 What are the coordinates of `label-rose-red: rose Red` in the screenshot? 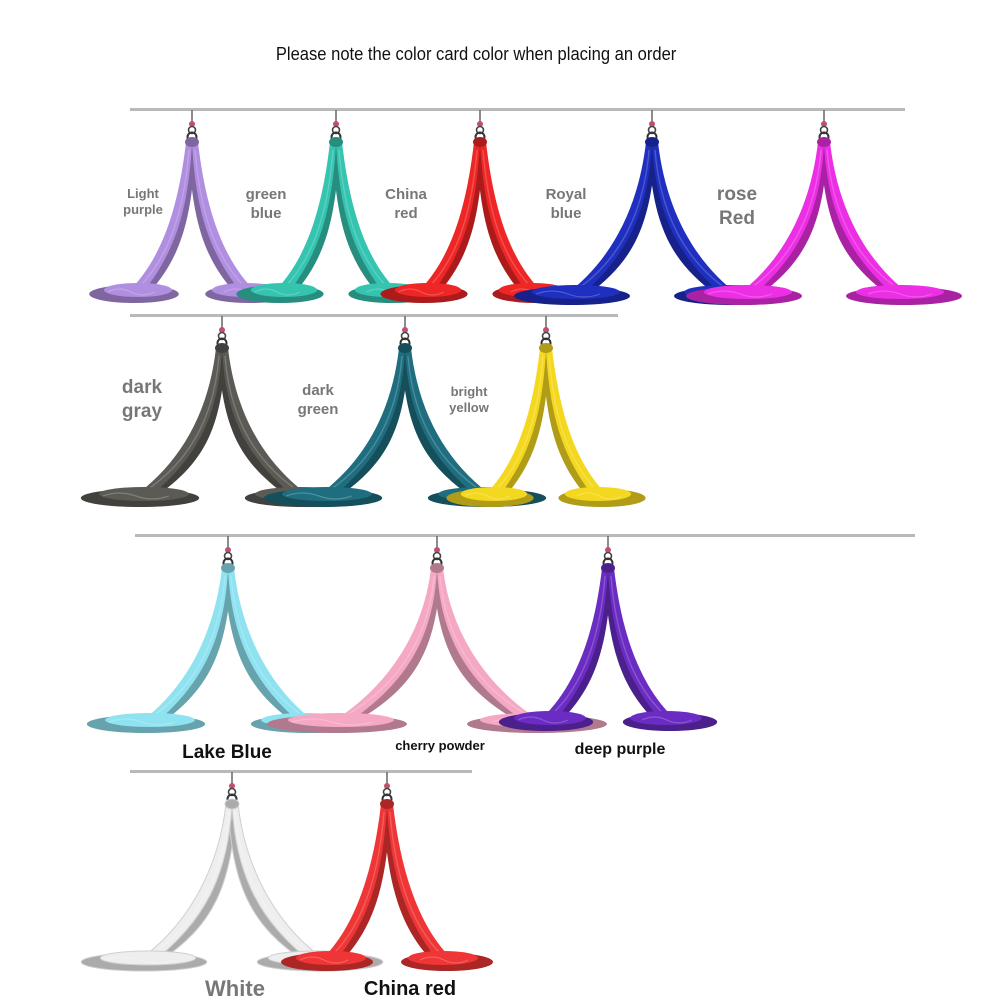 It's located at (737, 207).